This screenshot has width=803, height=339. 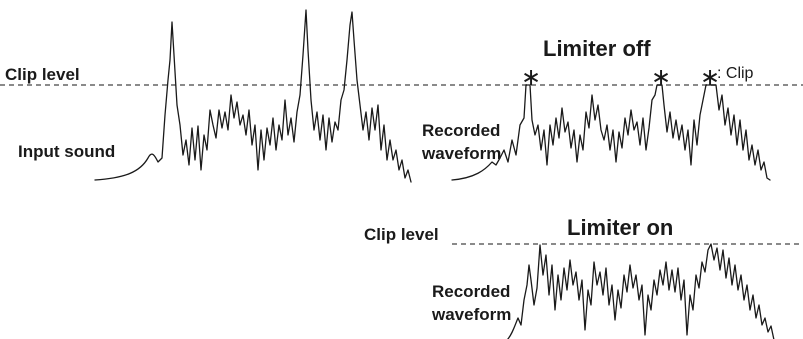 What do you see at coordinates (620, 227) in the screenshot?
I see `limiter-on-title: Limiter on` at bounding box center [620, 227].